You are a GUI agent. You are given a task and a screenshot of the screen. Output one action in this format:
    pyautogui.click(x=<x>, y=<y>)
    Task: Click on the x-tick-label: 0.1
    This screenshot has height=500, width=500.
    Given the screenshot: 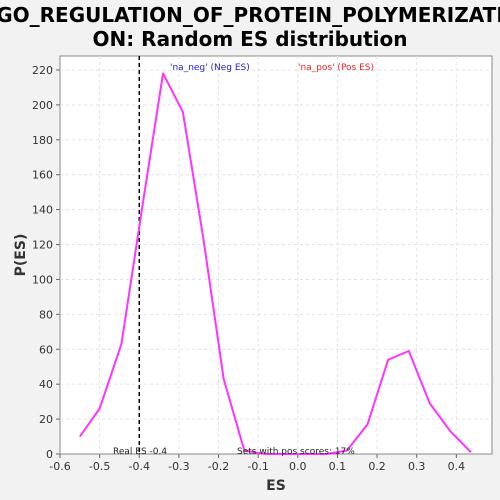 What is the action you would take?
    pyautogui.click(x=338, y=466)
    